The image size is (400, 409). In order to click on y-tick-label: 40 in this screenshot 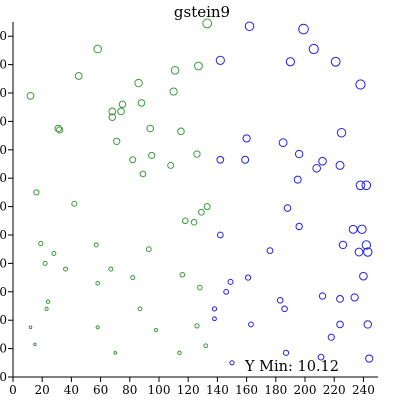, I will do `click(3, 320)`.